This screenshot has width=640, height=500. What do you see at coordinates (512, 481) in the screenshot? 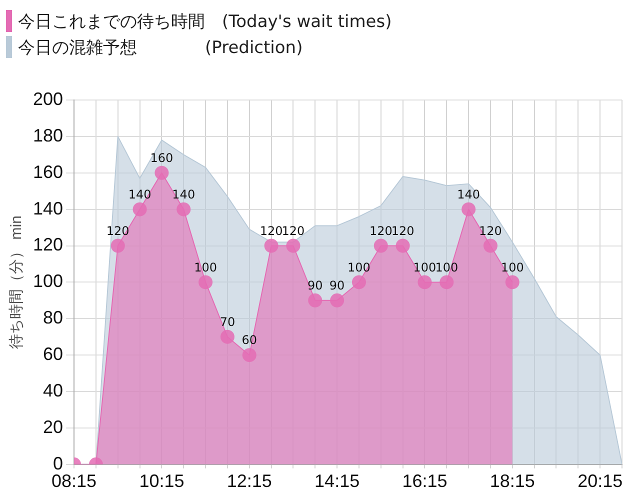
I see `x-tick-label: 18:15` at bounding box center [512, 481].